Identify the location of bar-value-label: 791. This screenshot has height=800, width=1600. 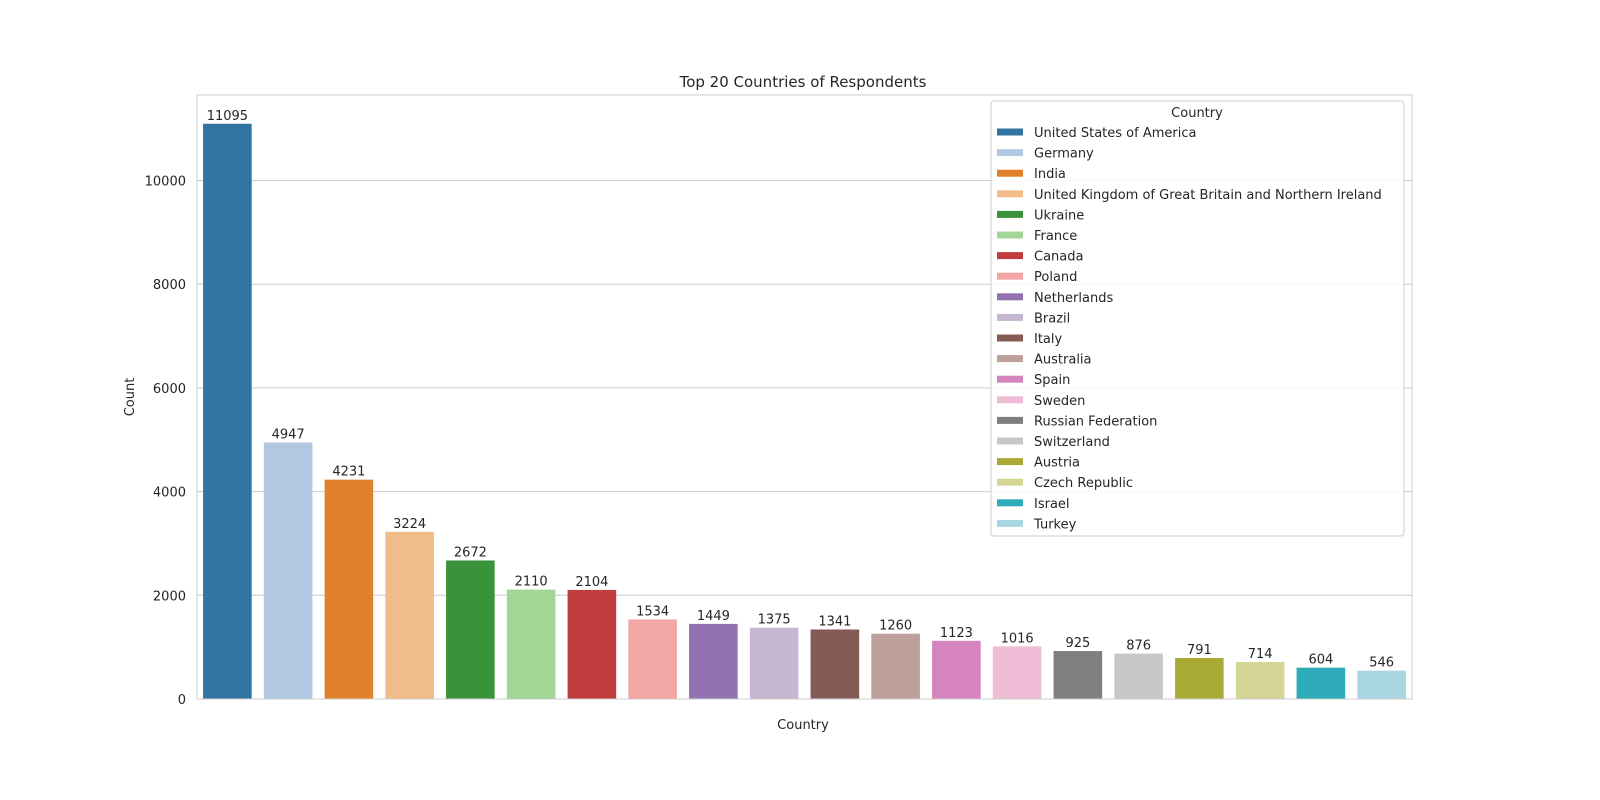
(1199, 650).